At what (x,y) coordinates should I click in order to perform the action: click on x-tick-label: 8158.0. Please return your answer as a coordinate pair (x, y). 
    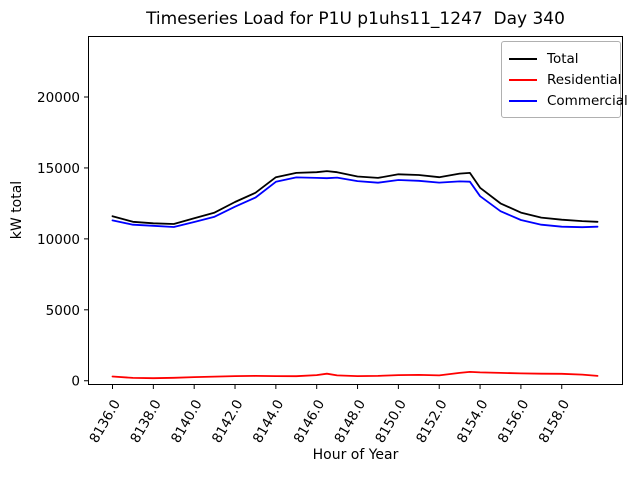
    Looking at the image, I should click on (554, 421).